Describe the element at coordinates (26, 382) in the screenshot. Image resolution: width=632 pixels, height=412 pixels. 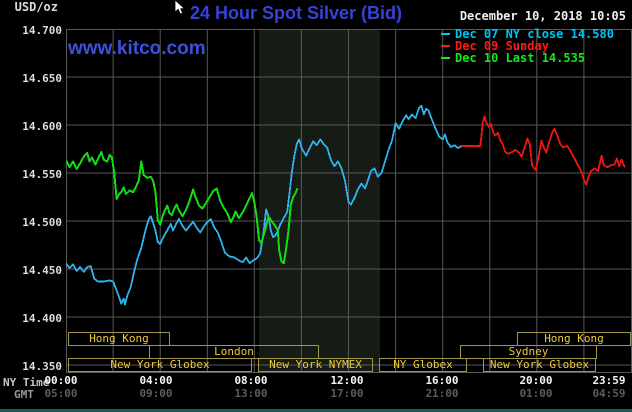
I see `ny-time-axis-label: NY Time` at that location.